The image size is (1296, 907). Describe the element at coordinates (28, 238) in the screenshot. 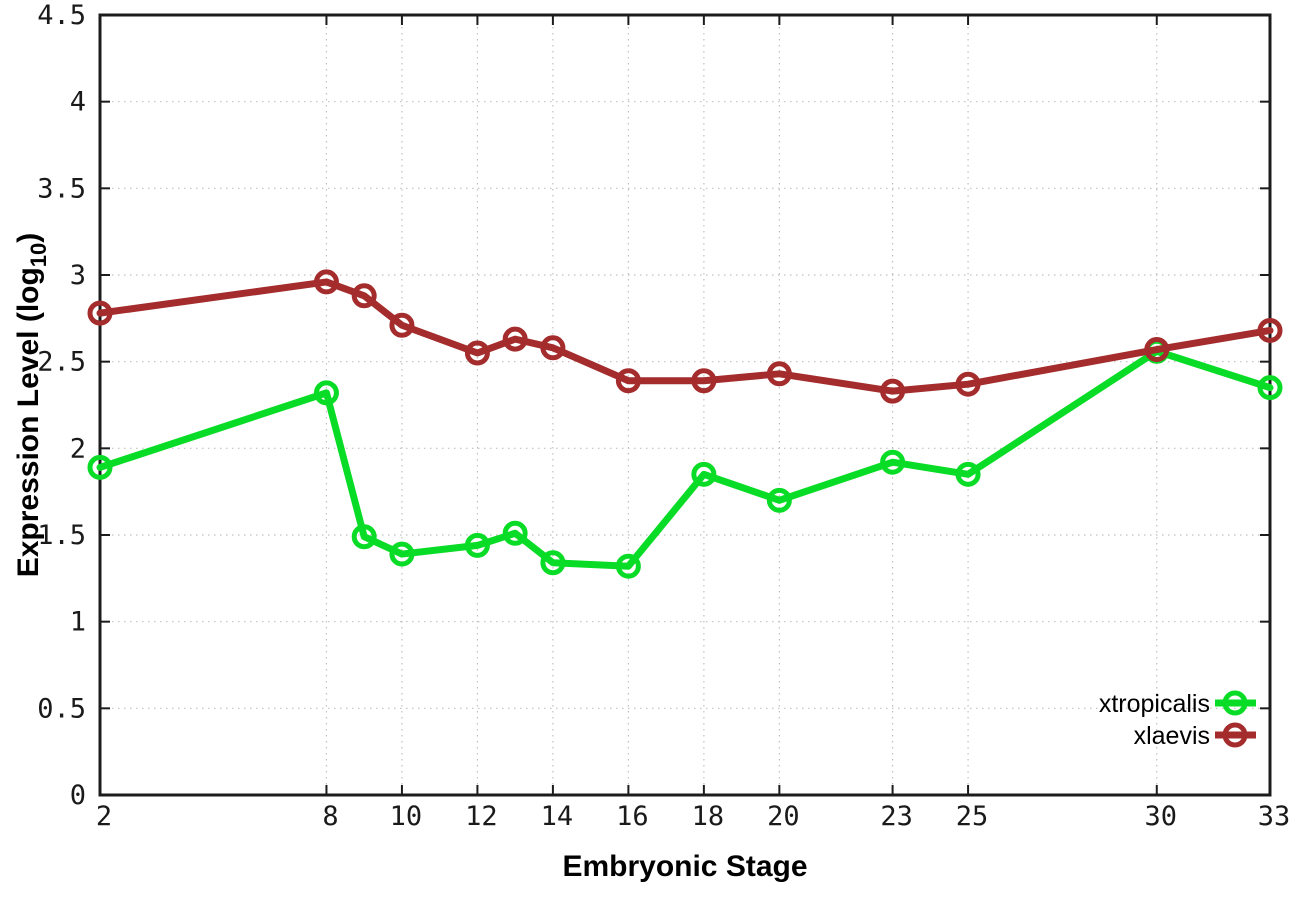

I see `y-axis-title-close: )` at that location.